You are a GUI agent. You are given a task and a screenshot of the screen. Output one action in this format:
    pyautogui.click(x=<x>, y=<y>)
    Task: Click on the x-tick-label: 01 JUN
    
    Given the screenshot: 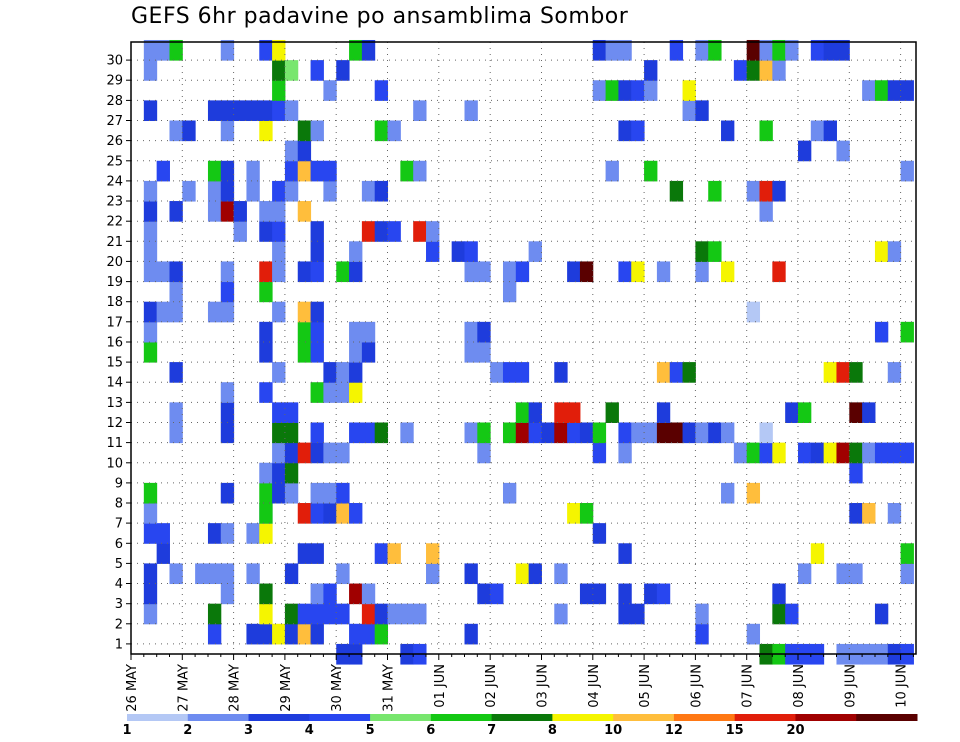 What is the action you would take?
    pyautogui.click(x=440, y=686)
    